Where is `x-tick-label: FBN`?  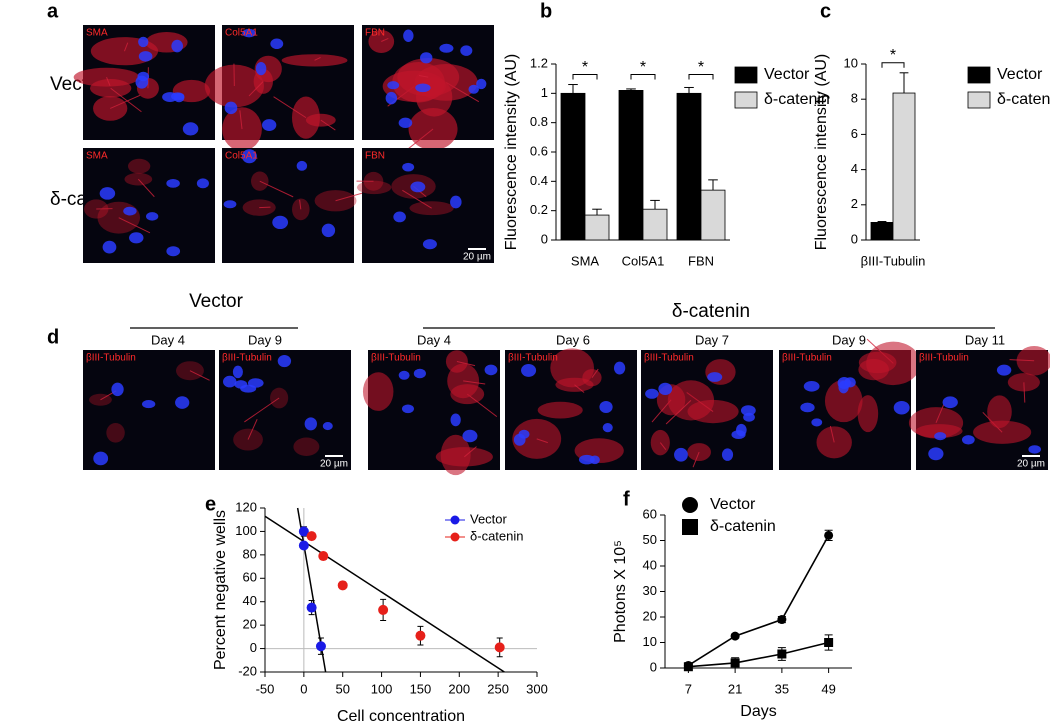 x-tick-label: FBN is located at coordinates (701, 260).